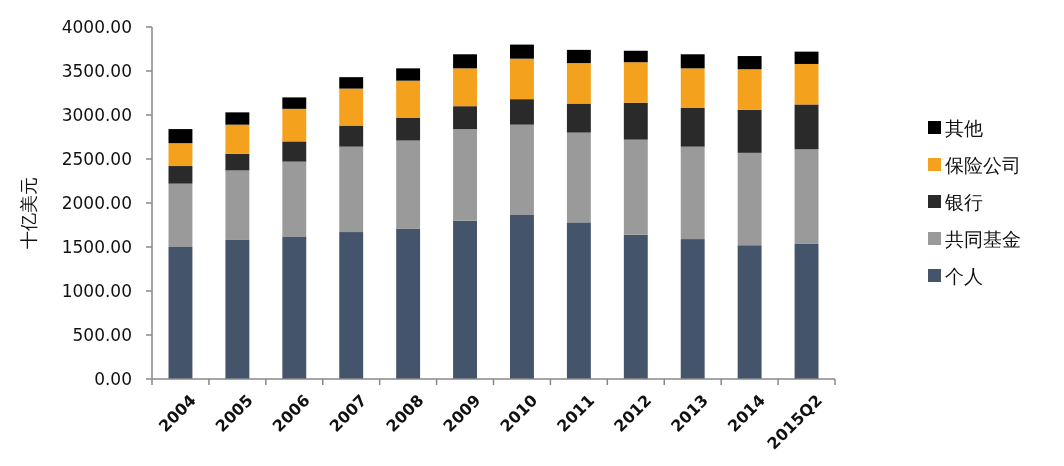 Image resolution: width=1064 pixels, height=466 pixels. I want to click on y-tick-label: 3000.00, so click(96, 115).